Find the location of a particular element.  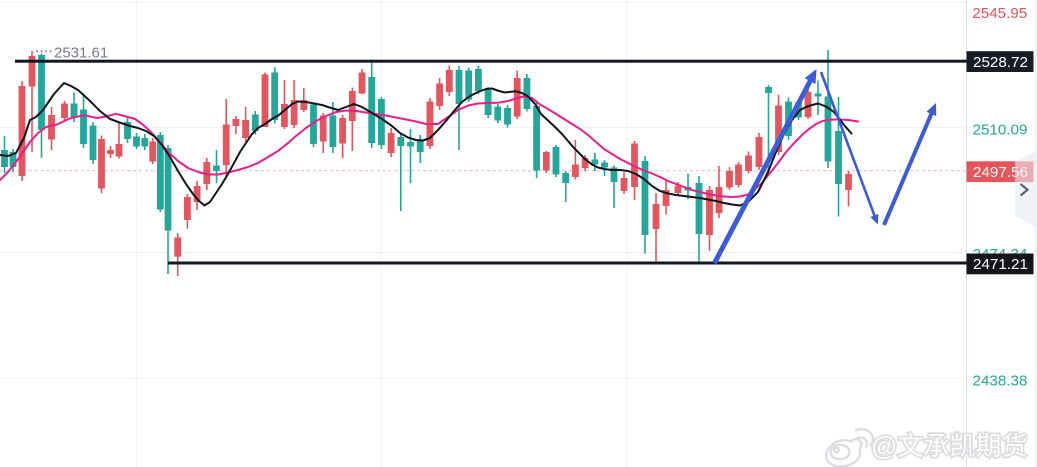

svg-text: 2510.09 is located at coordinates (1000, 130).